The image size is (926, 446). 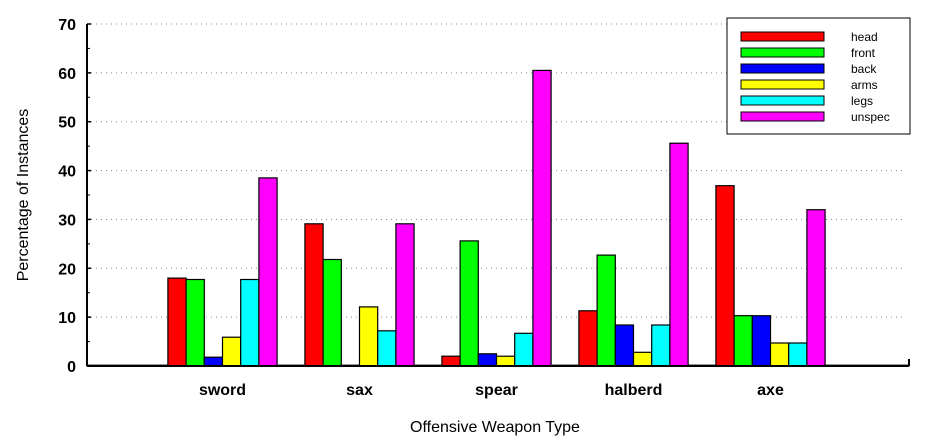 What do you see at coordinates (782, 100) in the screenshot?
I see `legend-swatch-legs` at bounding box center [782, 100].